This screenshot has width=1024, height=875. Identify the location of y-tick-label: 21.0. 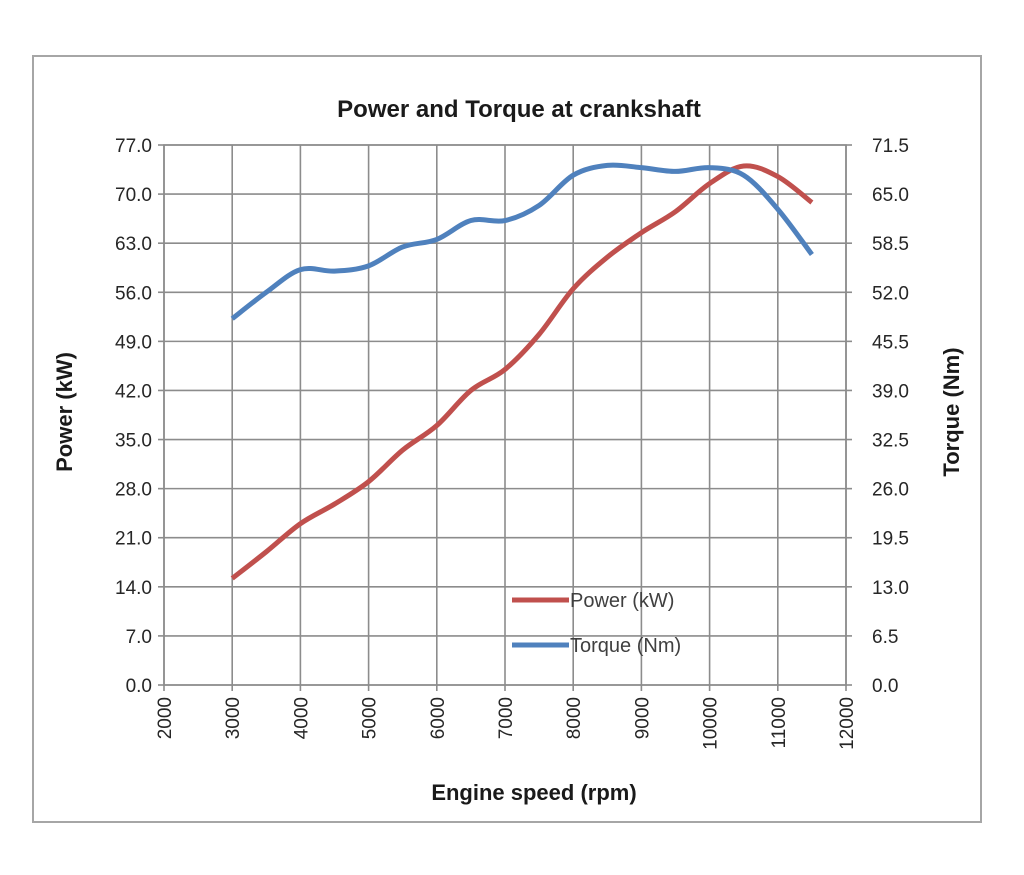
(133, 539).